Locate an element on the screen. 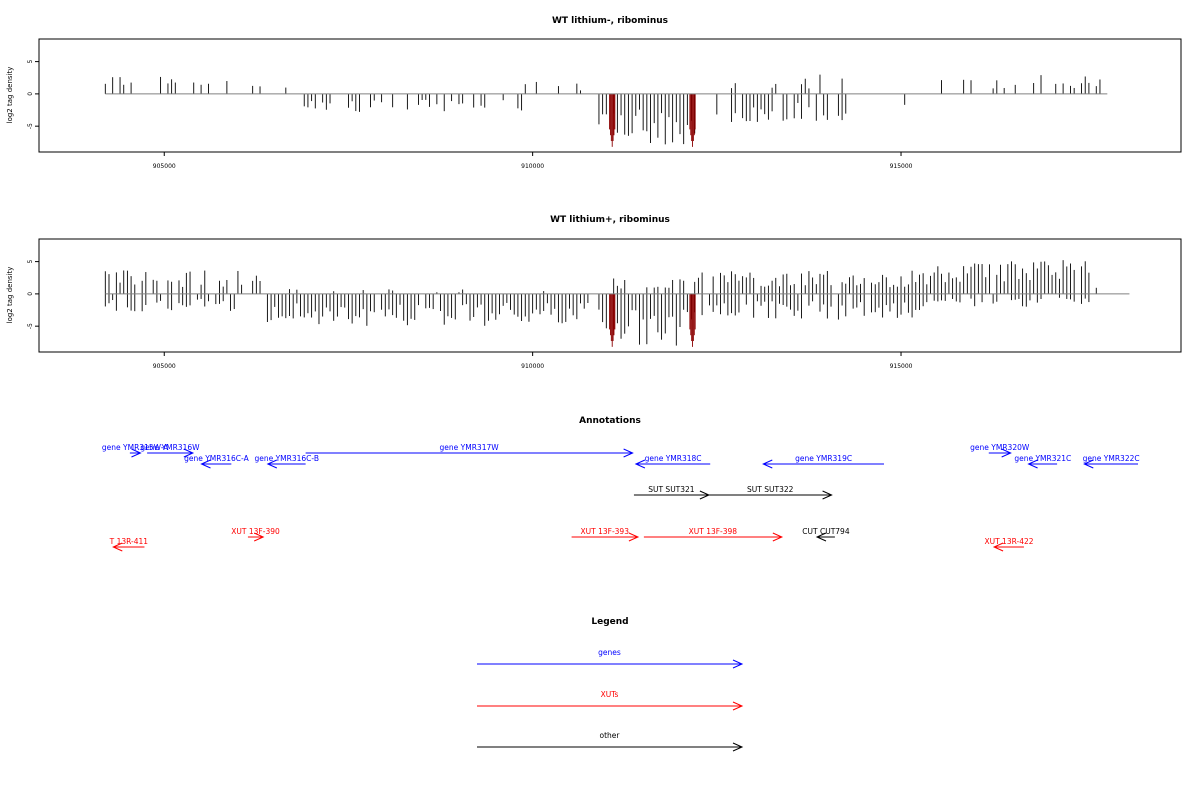 Image resolution: width=1200 pixels, height=800 pixels. legend-item-xut: XUTs is located at coordinates (610, 700).